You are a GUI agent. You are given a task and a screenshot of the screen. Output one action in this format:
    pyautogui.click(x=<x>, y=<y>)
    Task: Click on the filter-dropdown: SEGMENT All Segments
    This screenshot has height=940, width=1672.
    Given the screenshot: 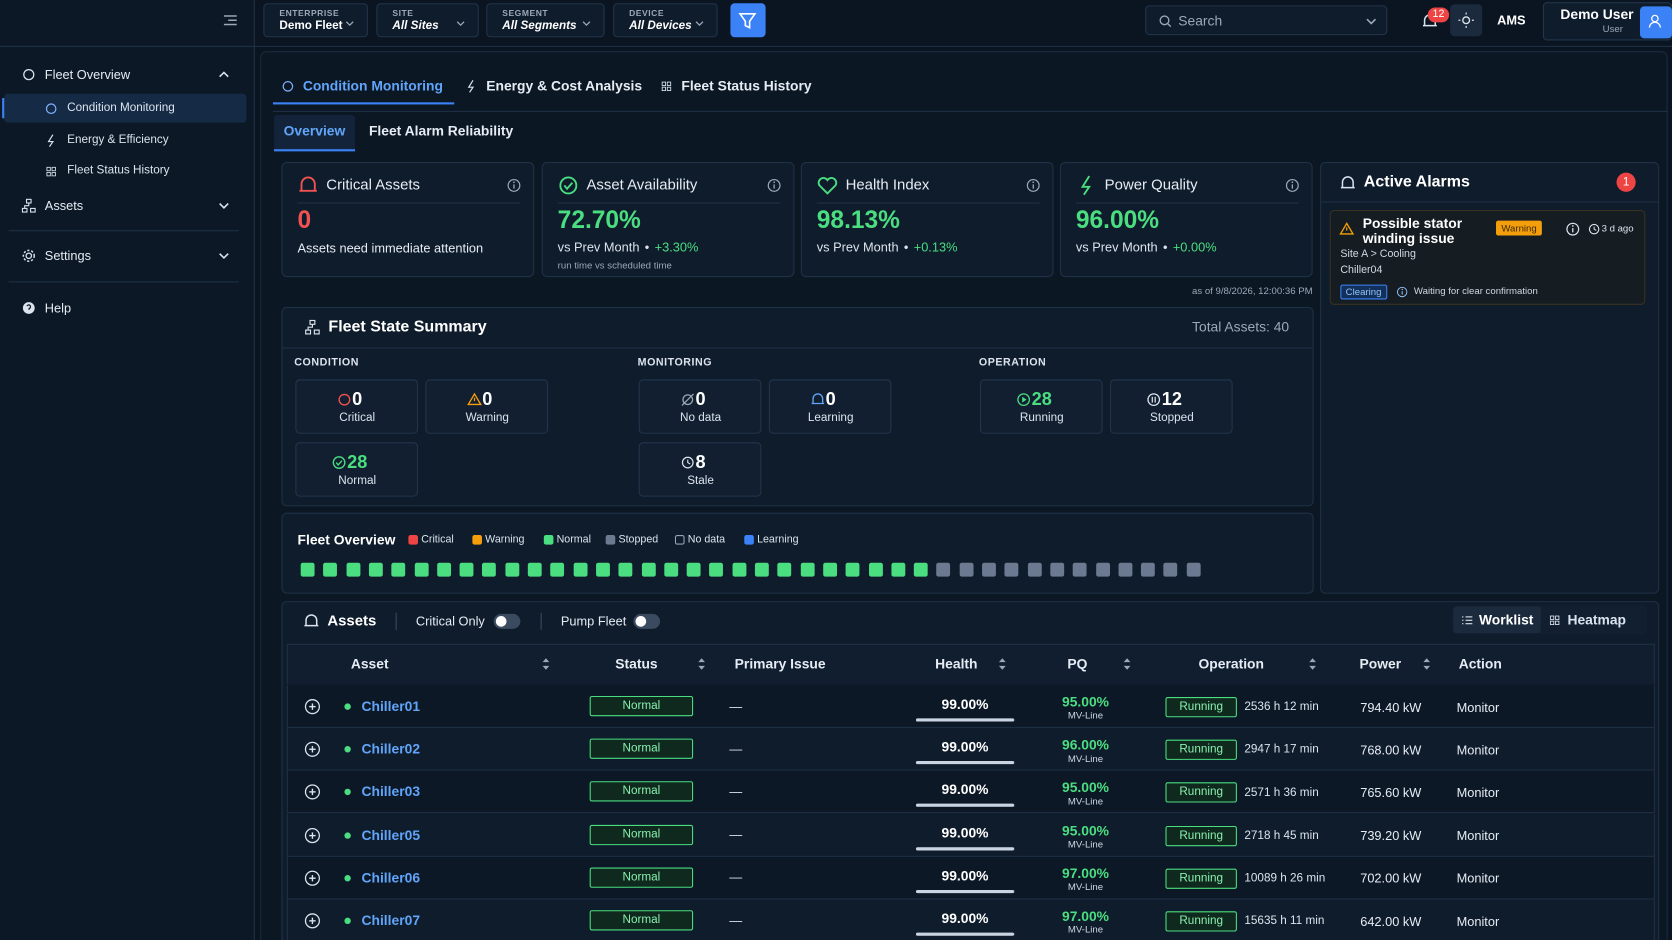 What is the action you would take?
    pyautogui.click(x=545, y=20)
    